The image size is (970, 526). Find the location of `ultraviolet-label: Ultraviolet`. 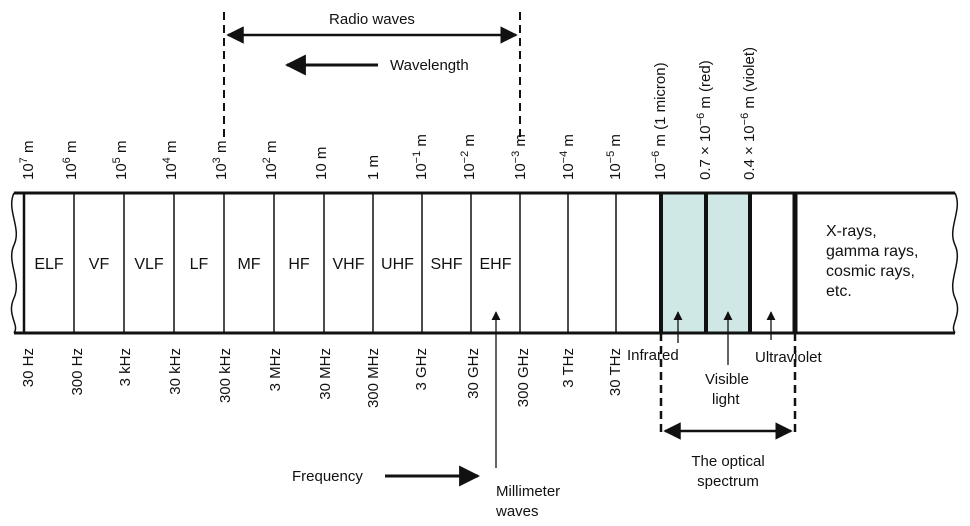

ultraviolet-label: Ultraviolet is located at coordinates (789, 357).